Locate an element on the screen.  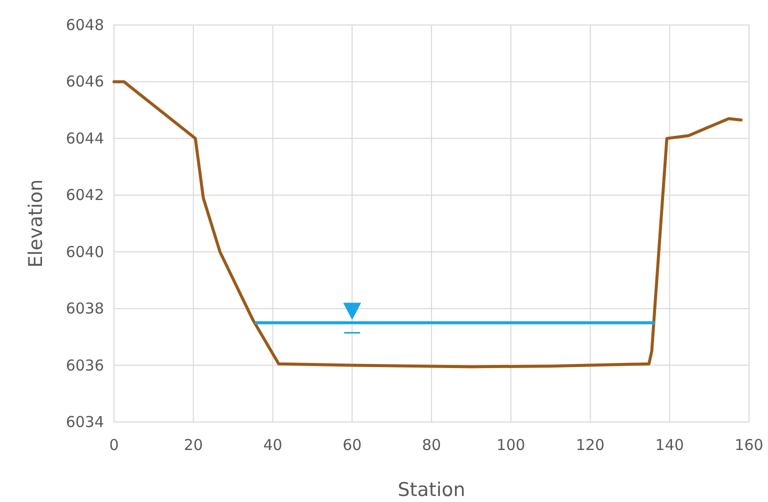
y-tick-label: 6046 is located at coordinates (85, 81).